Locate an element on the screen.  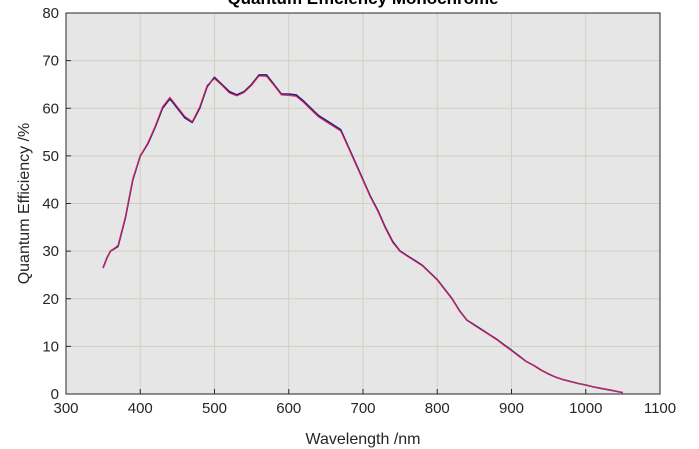
y-tick-label: 30 is located at coordinates (50, 251).